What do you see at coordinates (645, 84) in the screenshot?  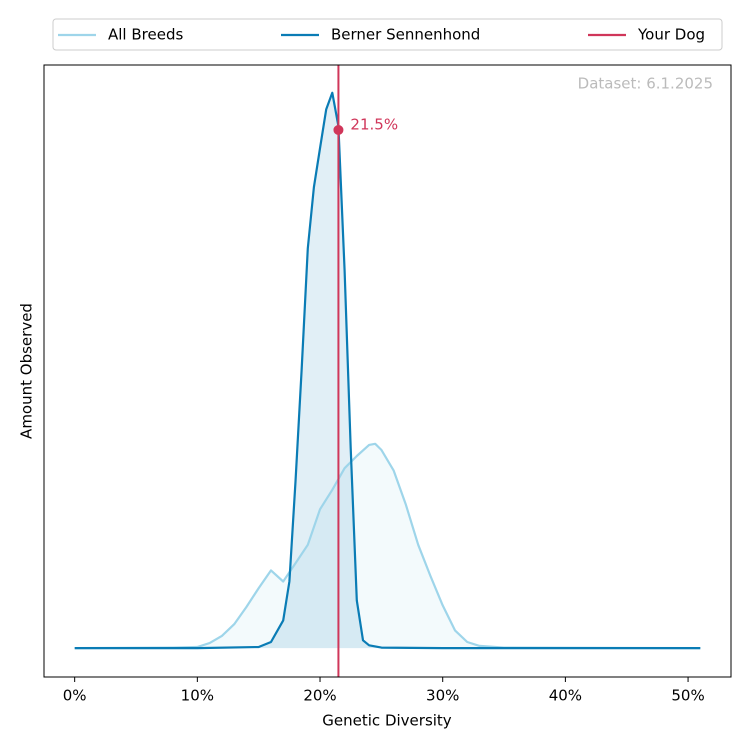 I see `dataset-note: Dataset: 6.1.2025` at bounding box center [645, 84].